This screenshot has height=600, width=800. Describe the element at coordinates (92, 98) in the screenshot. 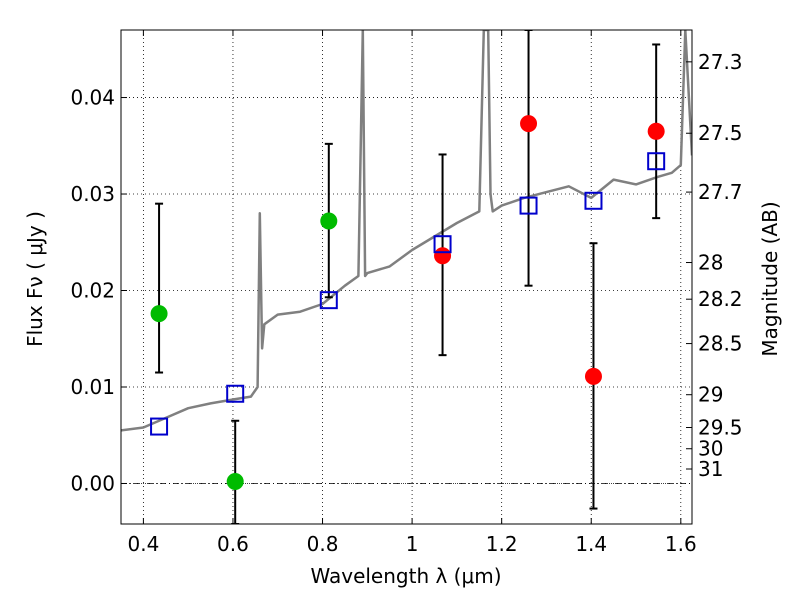

I see `y-tick-label: 0.04` at that location.